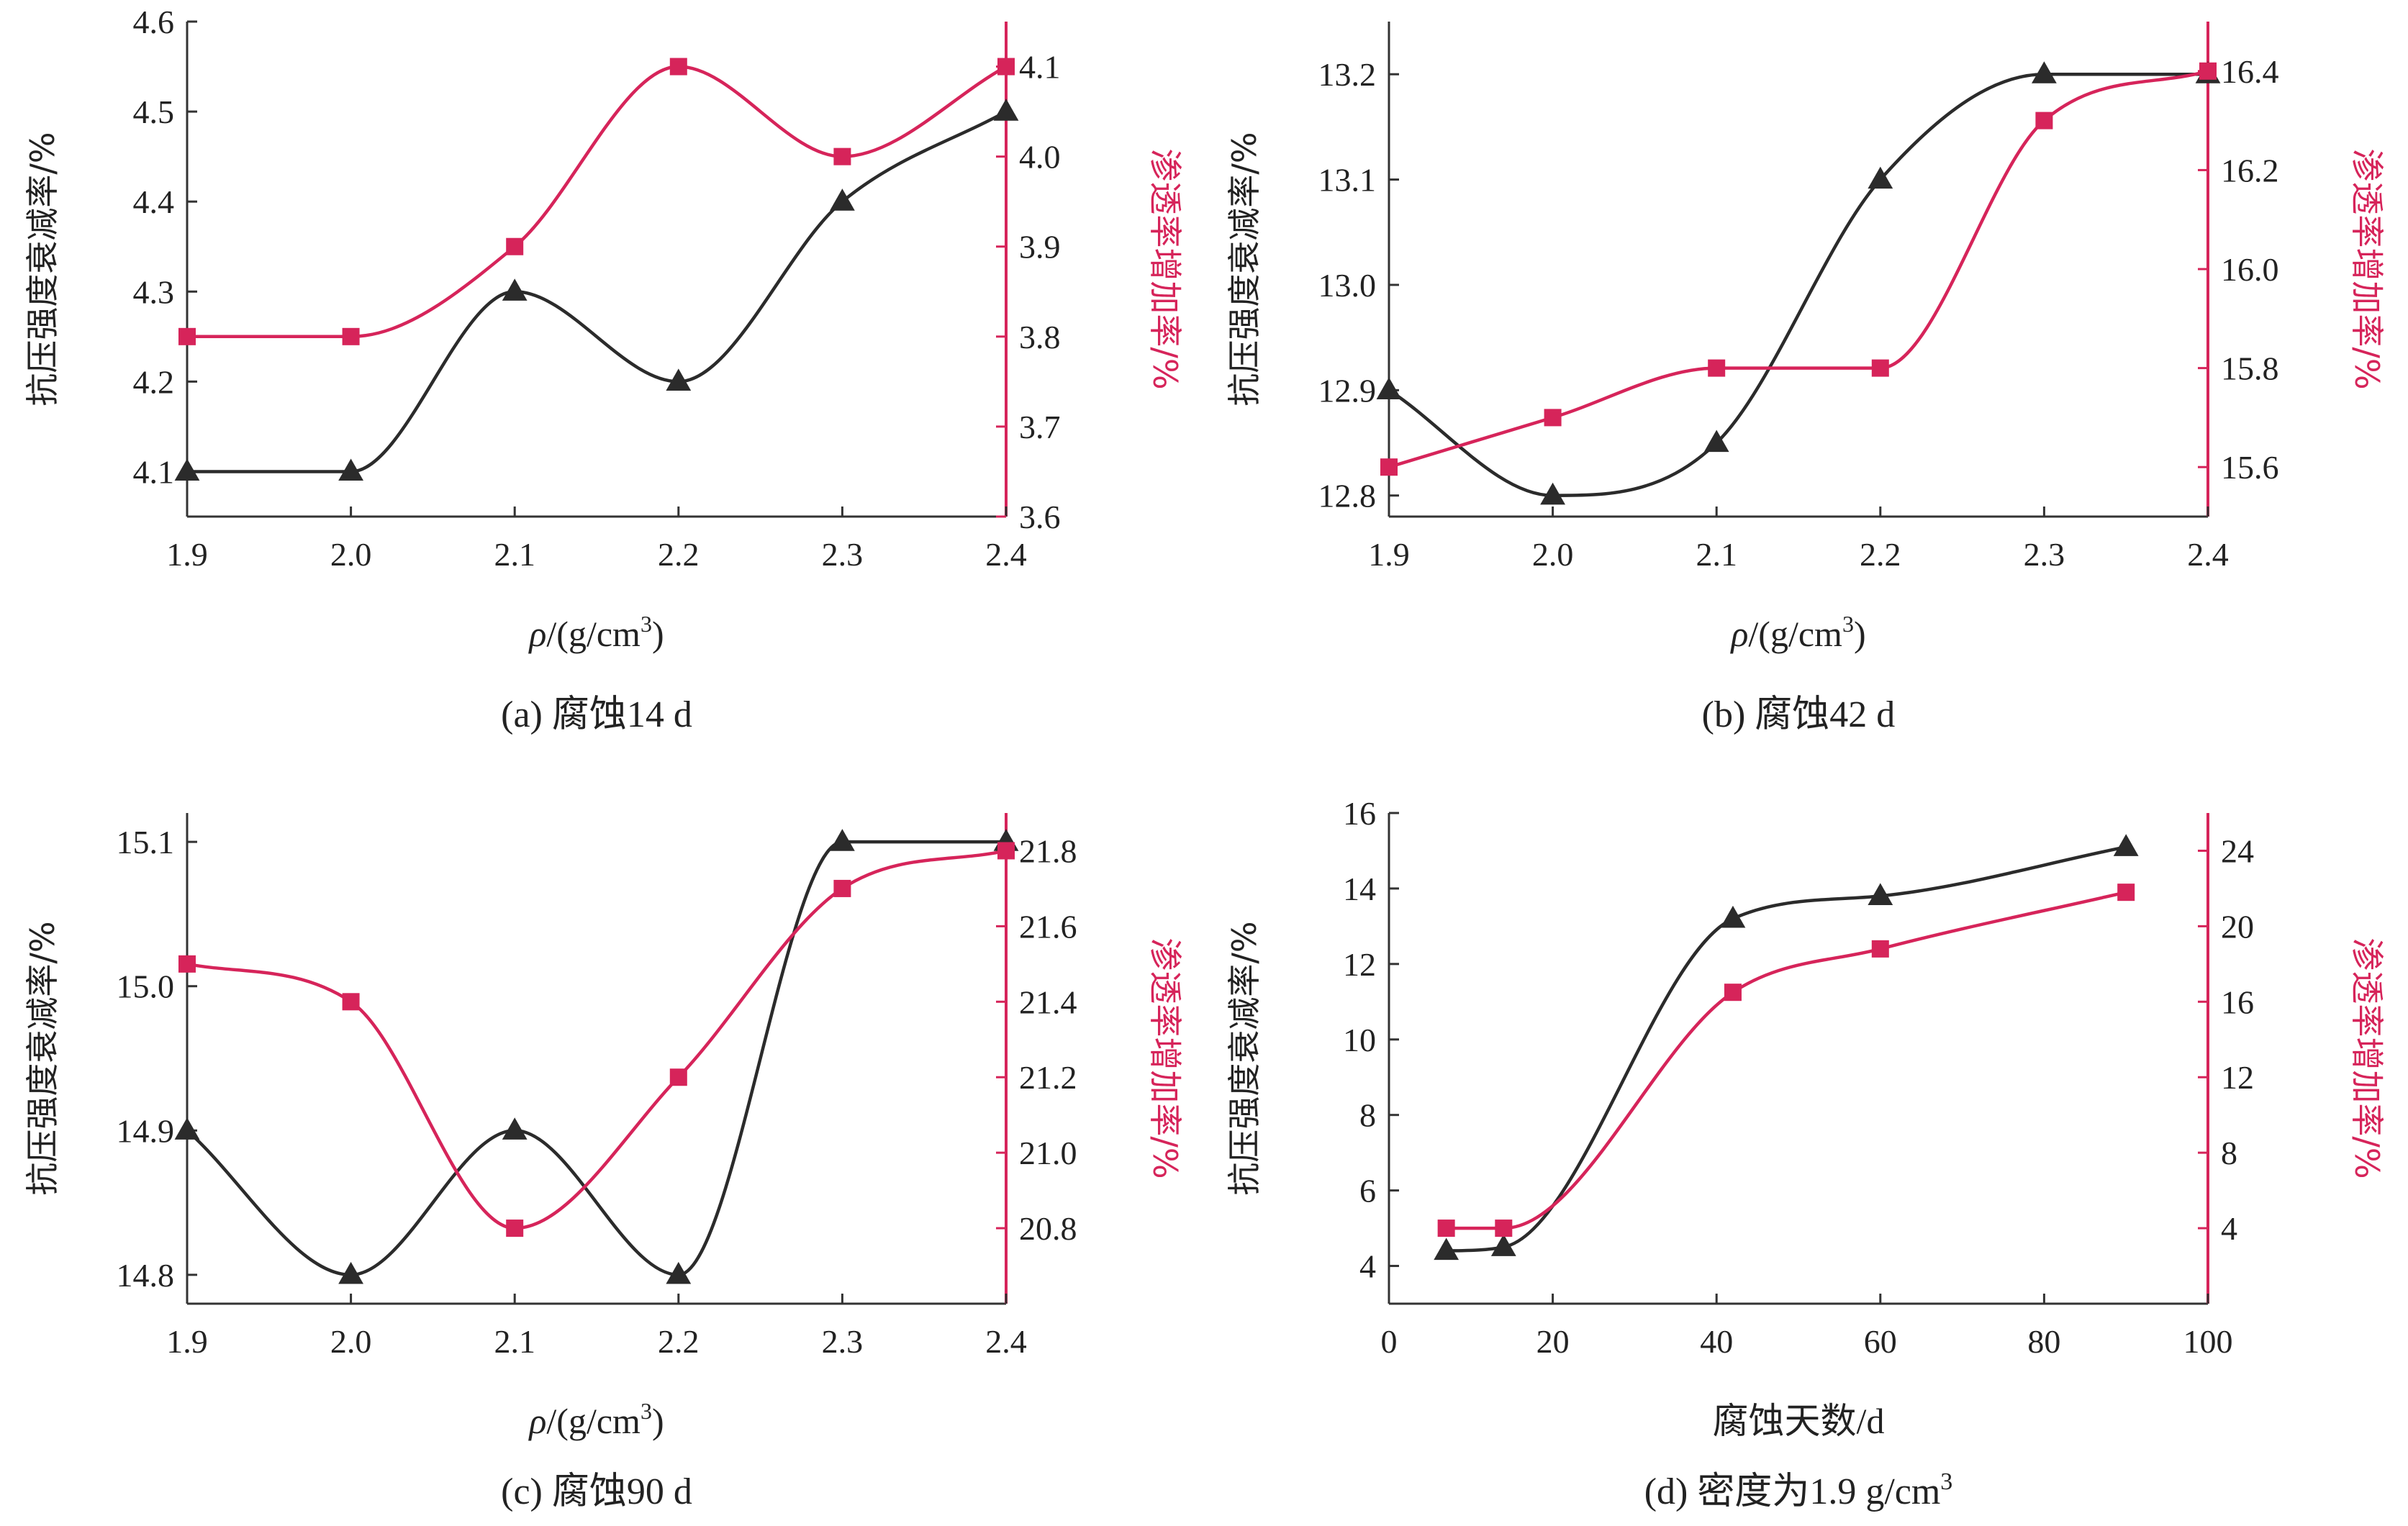 This screenshot has height=1526, width=2408. What do you see at coordinates (1359, 1040) in the screenshot?
I see `left-y-tick-label: 10` at bounding box center [1359, 1040].